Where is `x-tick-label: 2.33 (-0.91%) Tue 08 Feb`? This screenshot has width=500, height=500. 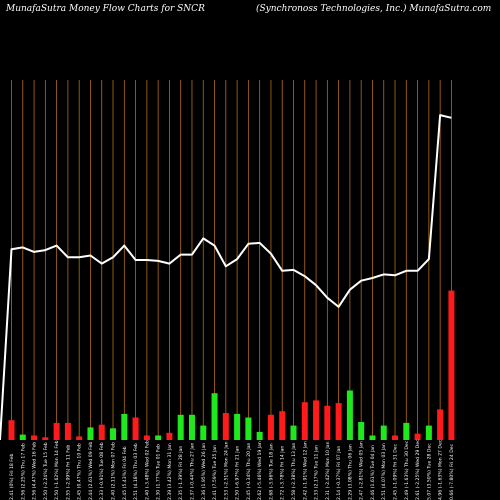
x-tick-label: 2.33 (-0.91%) Tue 08 Feb is located at coordinates (102, 471).